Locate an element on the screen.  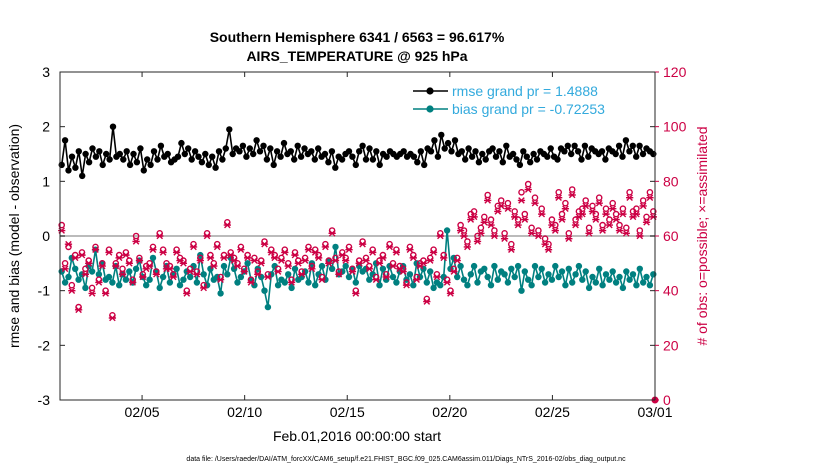
x-tick-label: 03/01 is located at coordinates (654, 412).